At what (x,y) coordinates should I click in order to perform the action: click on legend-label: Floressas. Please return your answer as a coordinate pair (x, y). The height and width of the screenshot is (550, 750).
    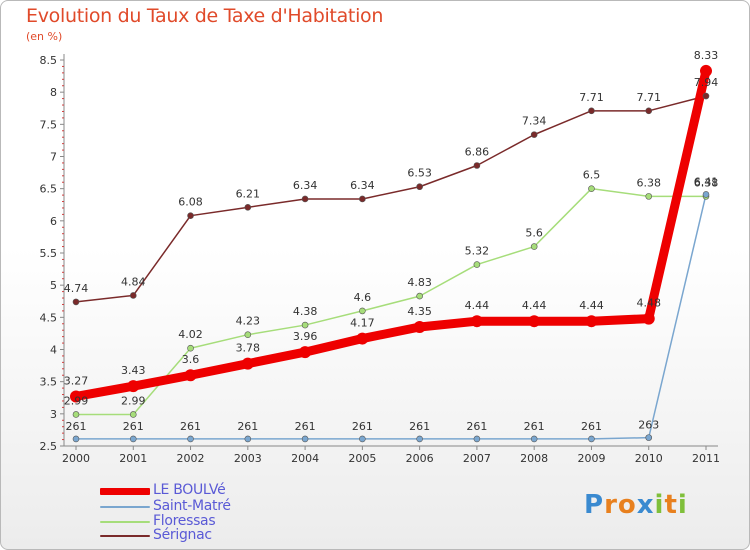
    Looking at the image, I should click on (184, 521).